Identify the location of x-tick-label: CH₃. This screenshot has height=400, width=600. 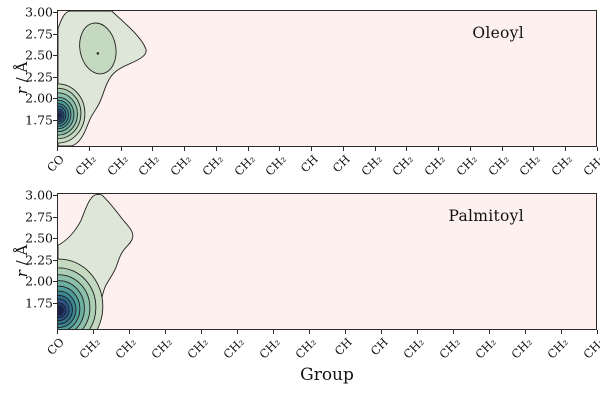
(590, 165).